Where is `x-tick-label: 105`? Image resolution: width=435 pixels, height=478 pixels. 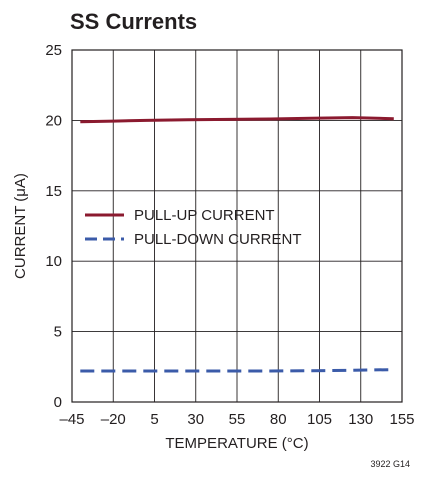 x-tick-label: 105 is located at coordinates (319, 419).